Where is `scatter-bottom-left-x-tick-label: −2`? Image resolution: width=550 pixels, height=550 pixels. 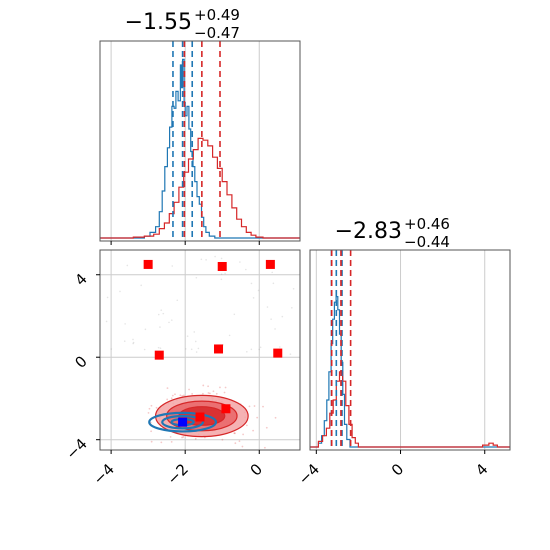 scatter-bottom-left-x-tick-label: −2 is located at coordinates (178, 474).